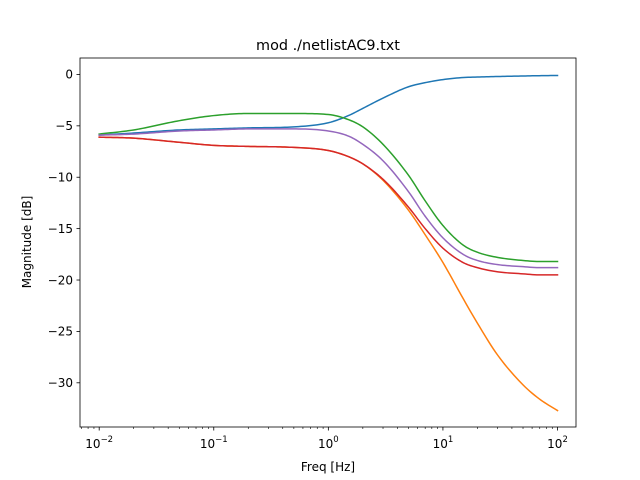 The image size is (640, 480). I want to click on x-tick-label: 10⁻², so click(99, 443).